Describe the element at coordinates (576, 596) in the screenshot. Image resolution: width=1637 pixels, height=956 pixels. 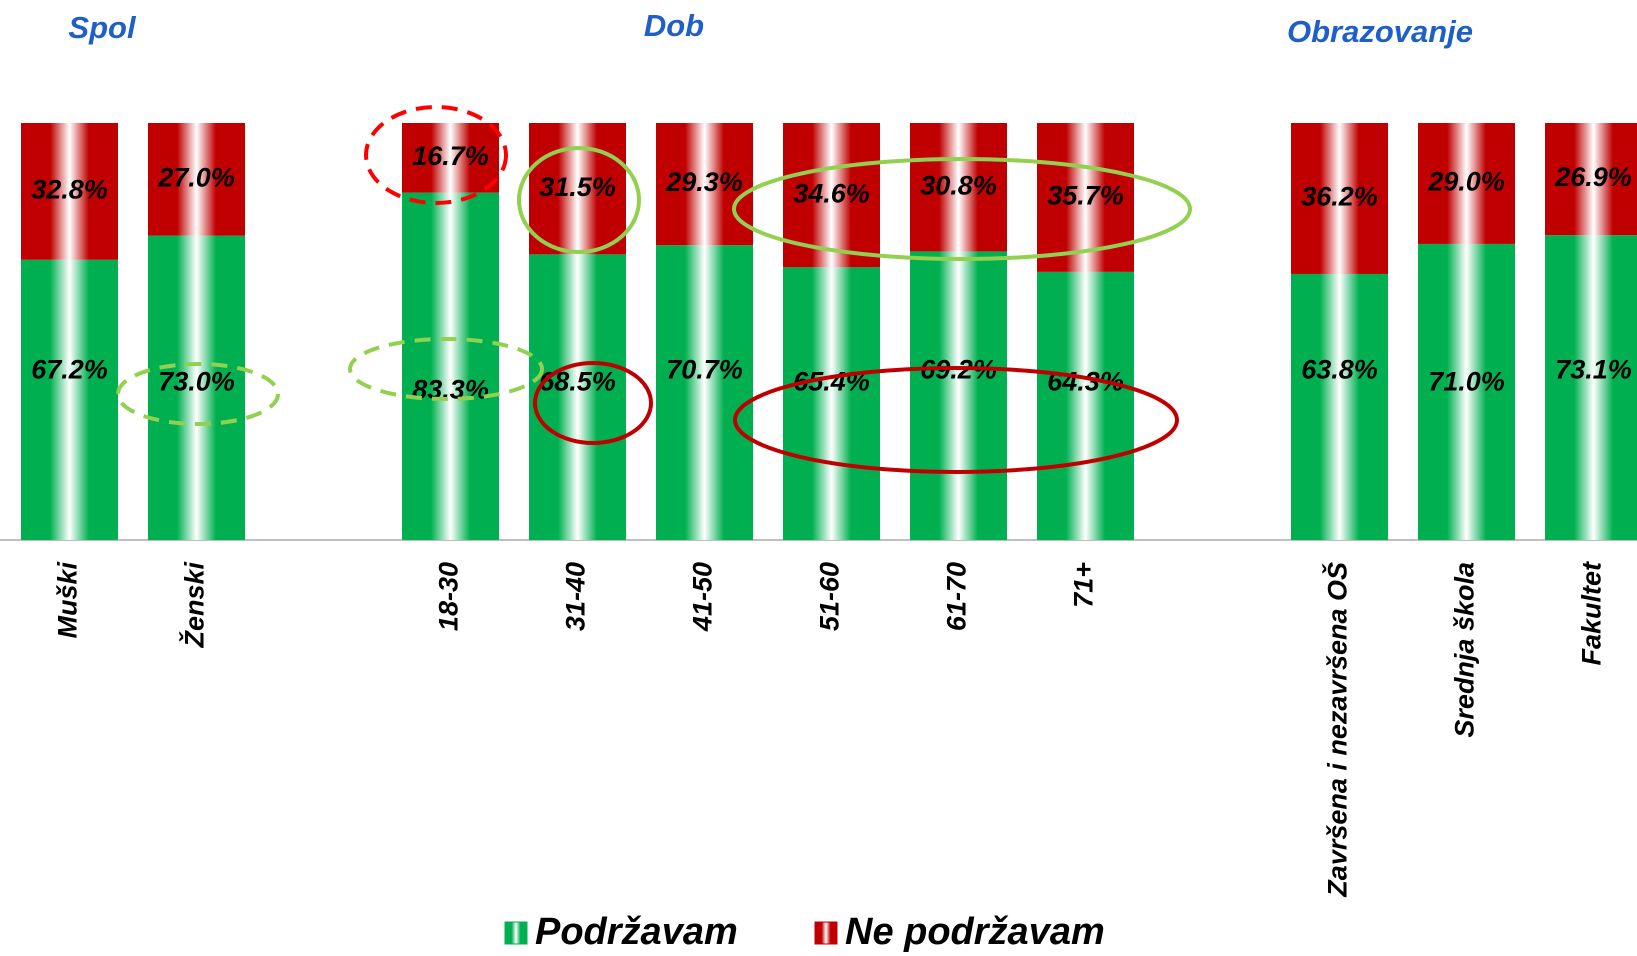
I see `x-tick-label: 31-40` at that location.